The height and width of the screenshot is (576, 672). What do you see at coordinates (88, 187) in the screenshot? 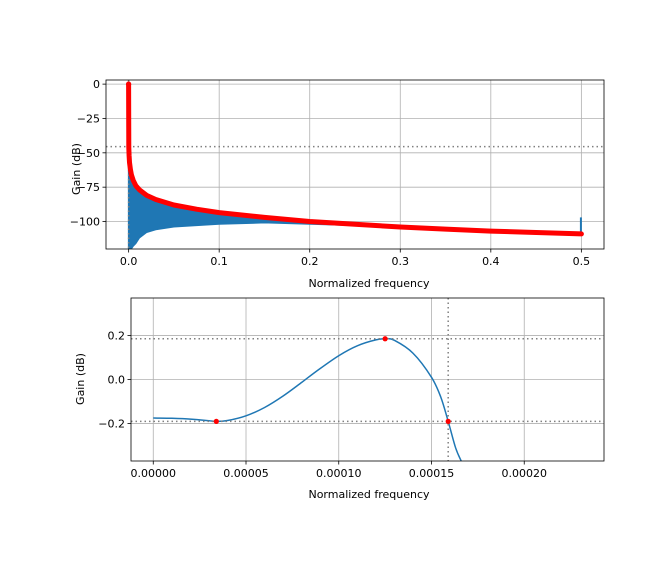
I see `top-y-tick-label: −75` at bounding box center [88, 187].